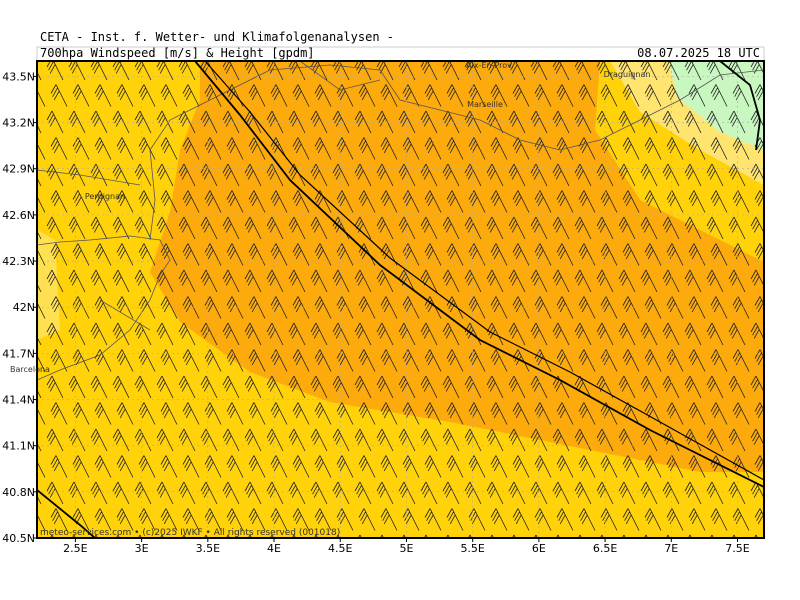  Describe the element at coordinates (605, 548) in the screenshot. I see `x-tick-label: 6.5E` at that location.